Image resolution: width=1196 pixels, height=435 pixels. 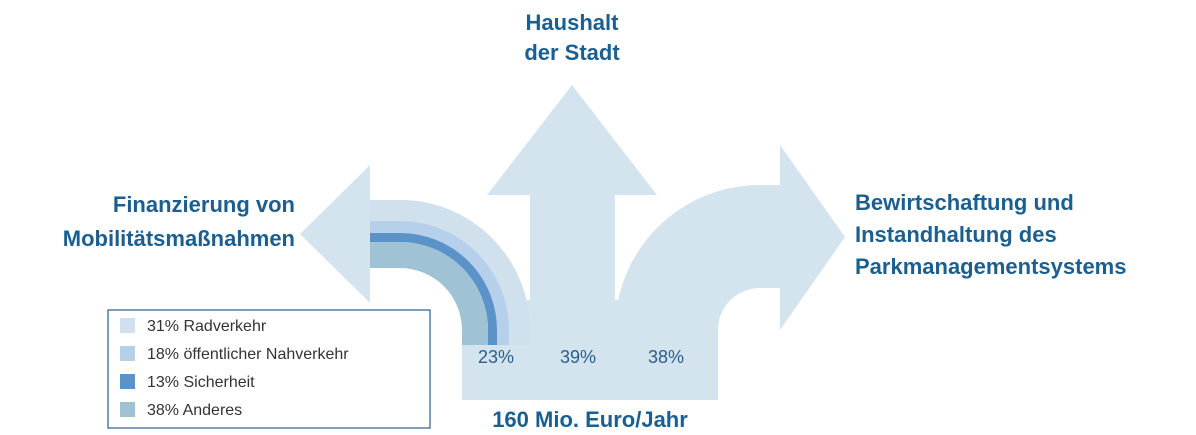 I want to click on right-label: Instandhaltung des, so click(x=956, y=234).